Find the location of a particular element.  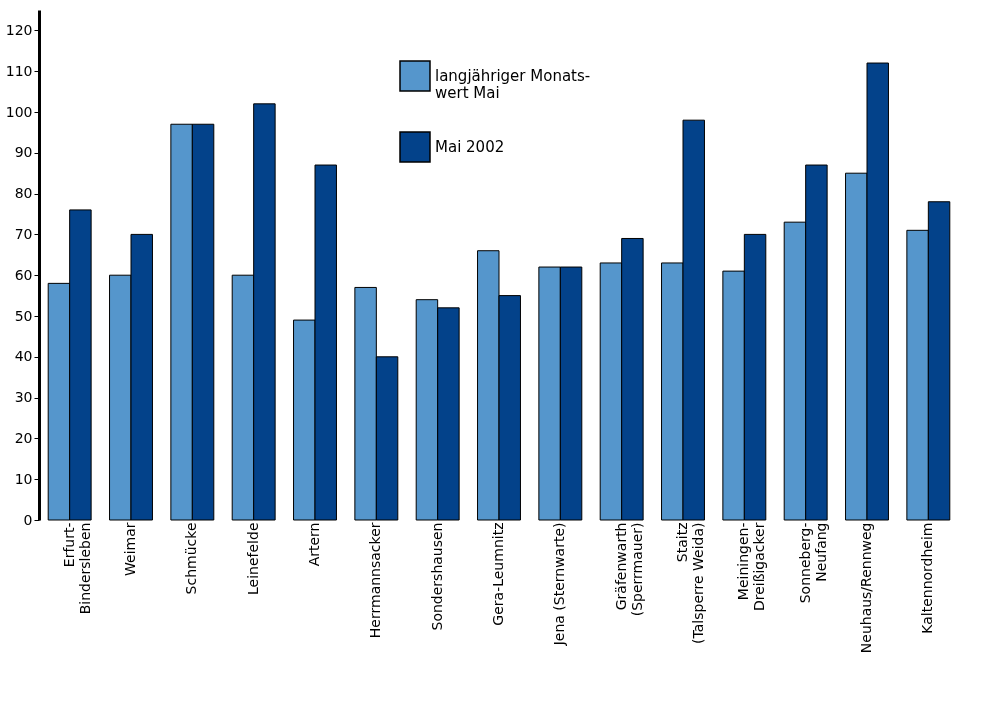

x-tick-label: Sonneberg- Neufang is located at coordinates (812, 563).